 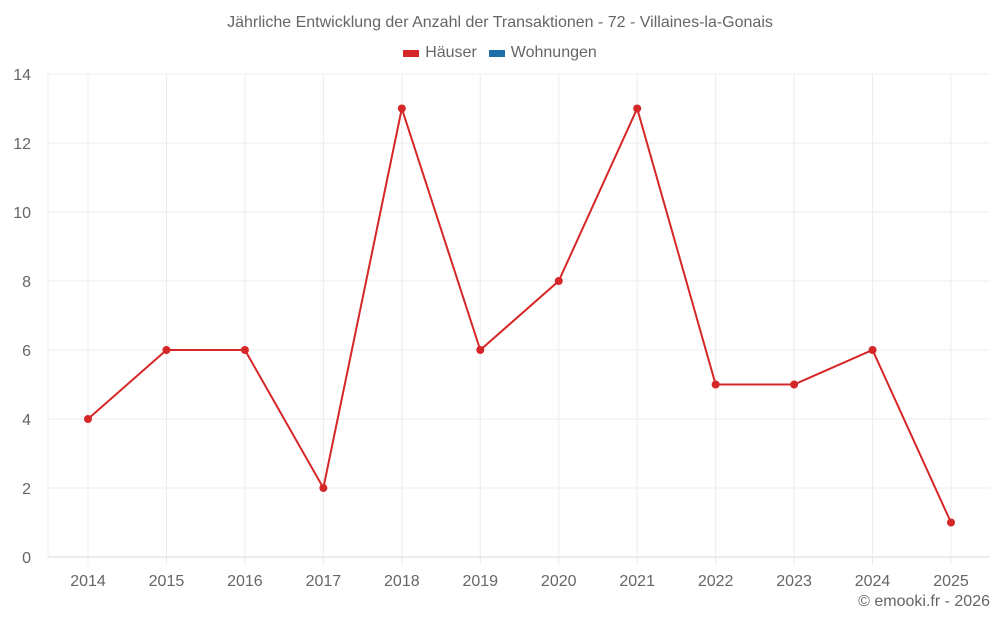 I want to click on x-tick-label: 2023, so click(x=794, y=581).